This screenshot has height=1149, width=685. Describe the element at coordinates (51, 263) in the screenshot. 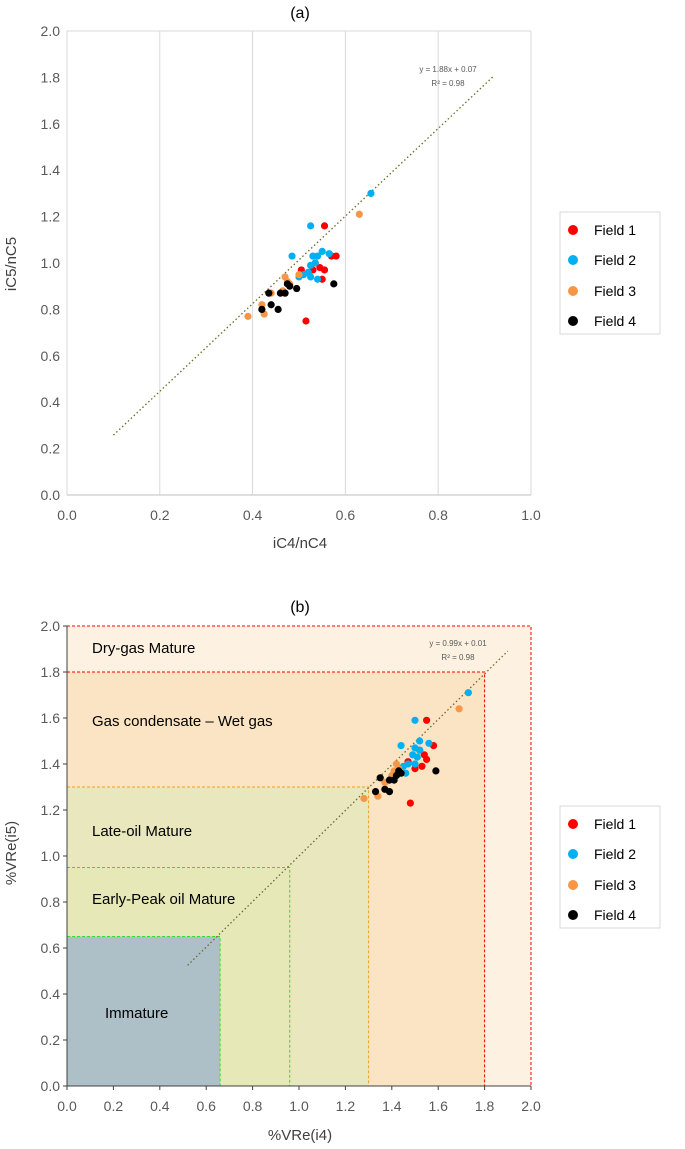

I see `y-tick-label: 1.0` at that location.